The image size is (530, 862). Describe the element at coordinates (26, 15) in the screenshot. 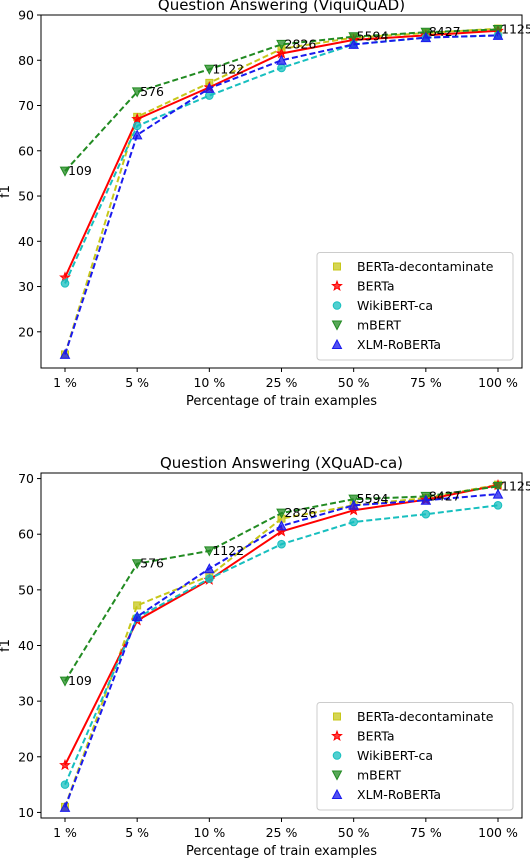

I see `y-tick-label: 90` at that location.